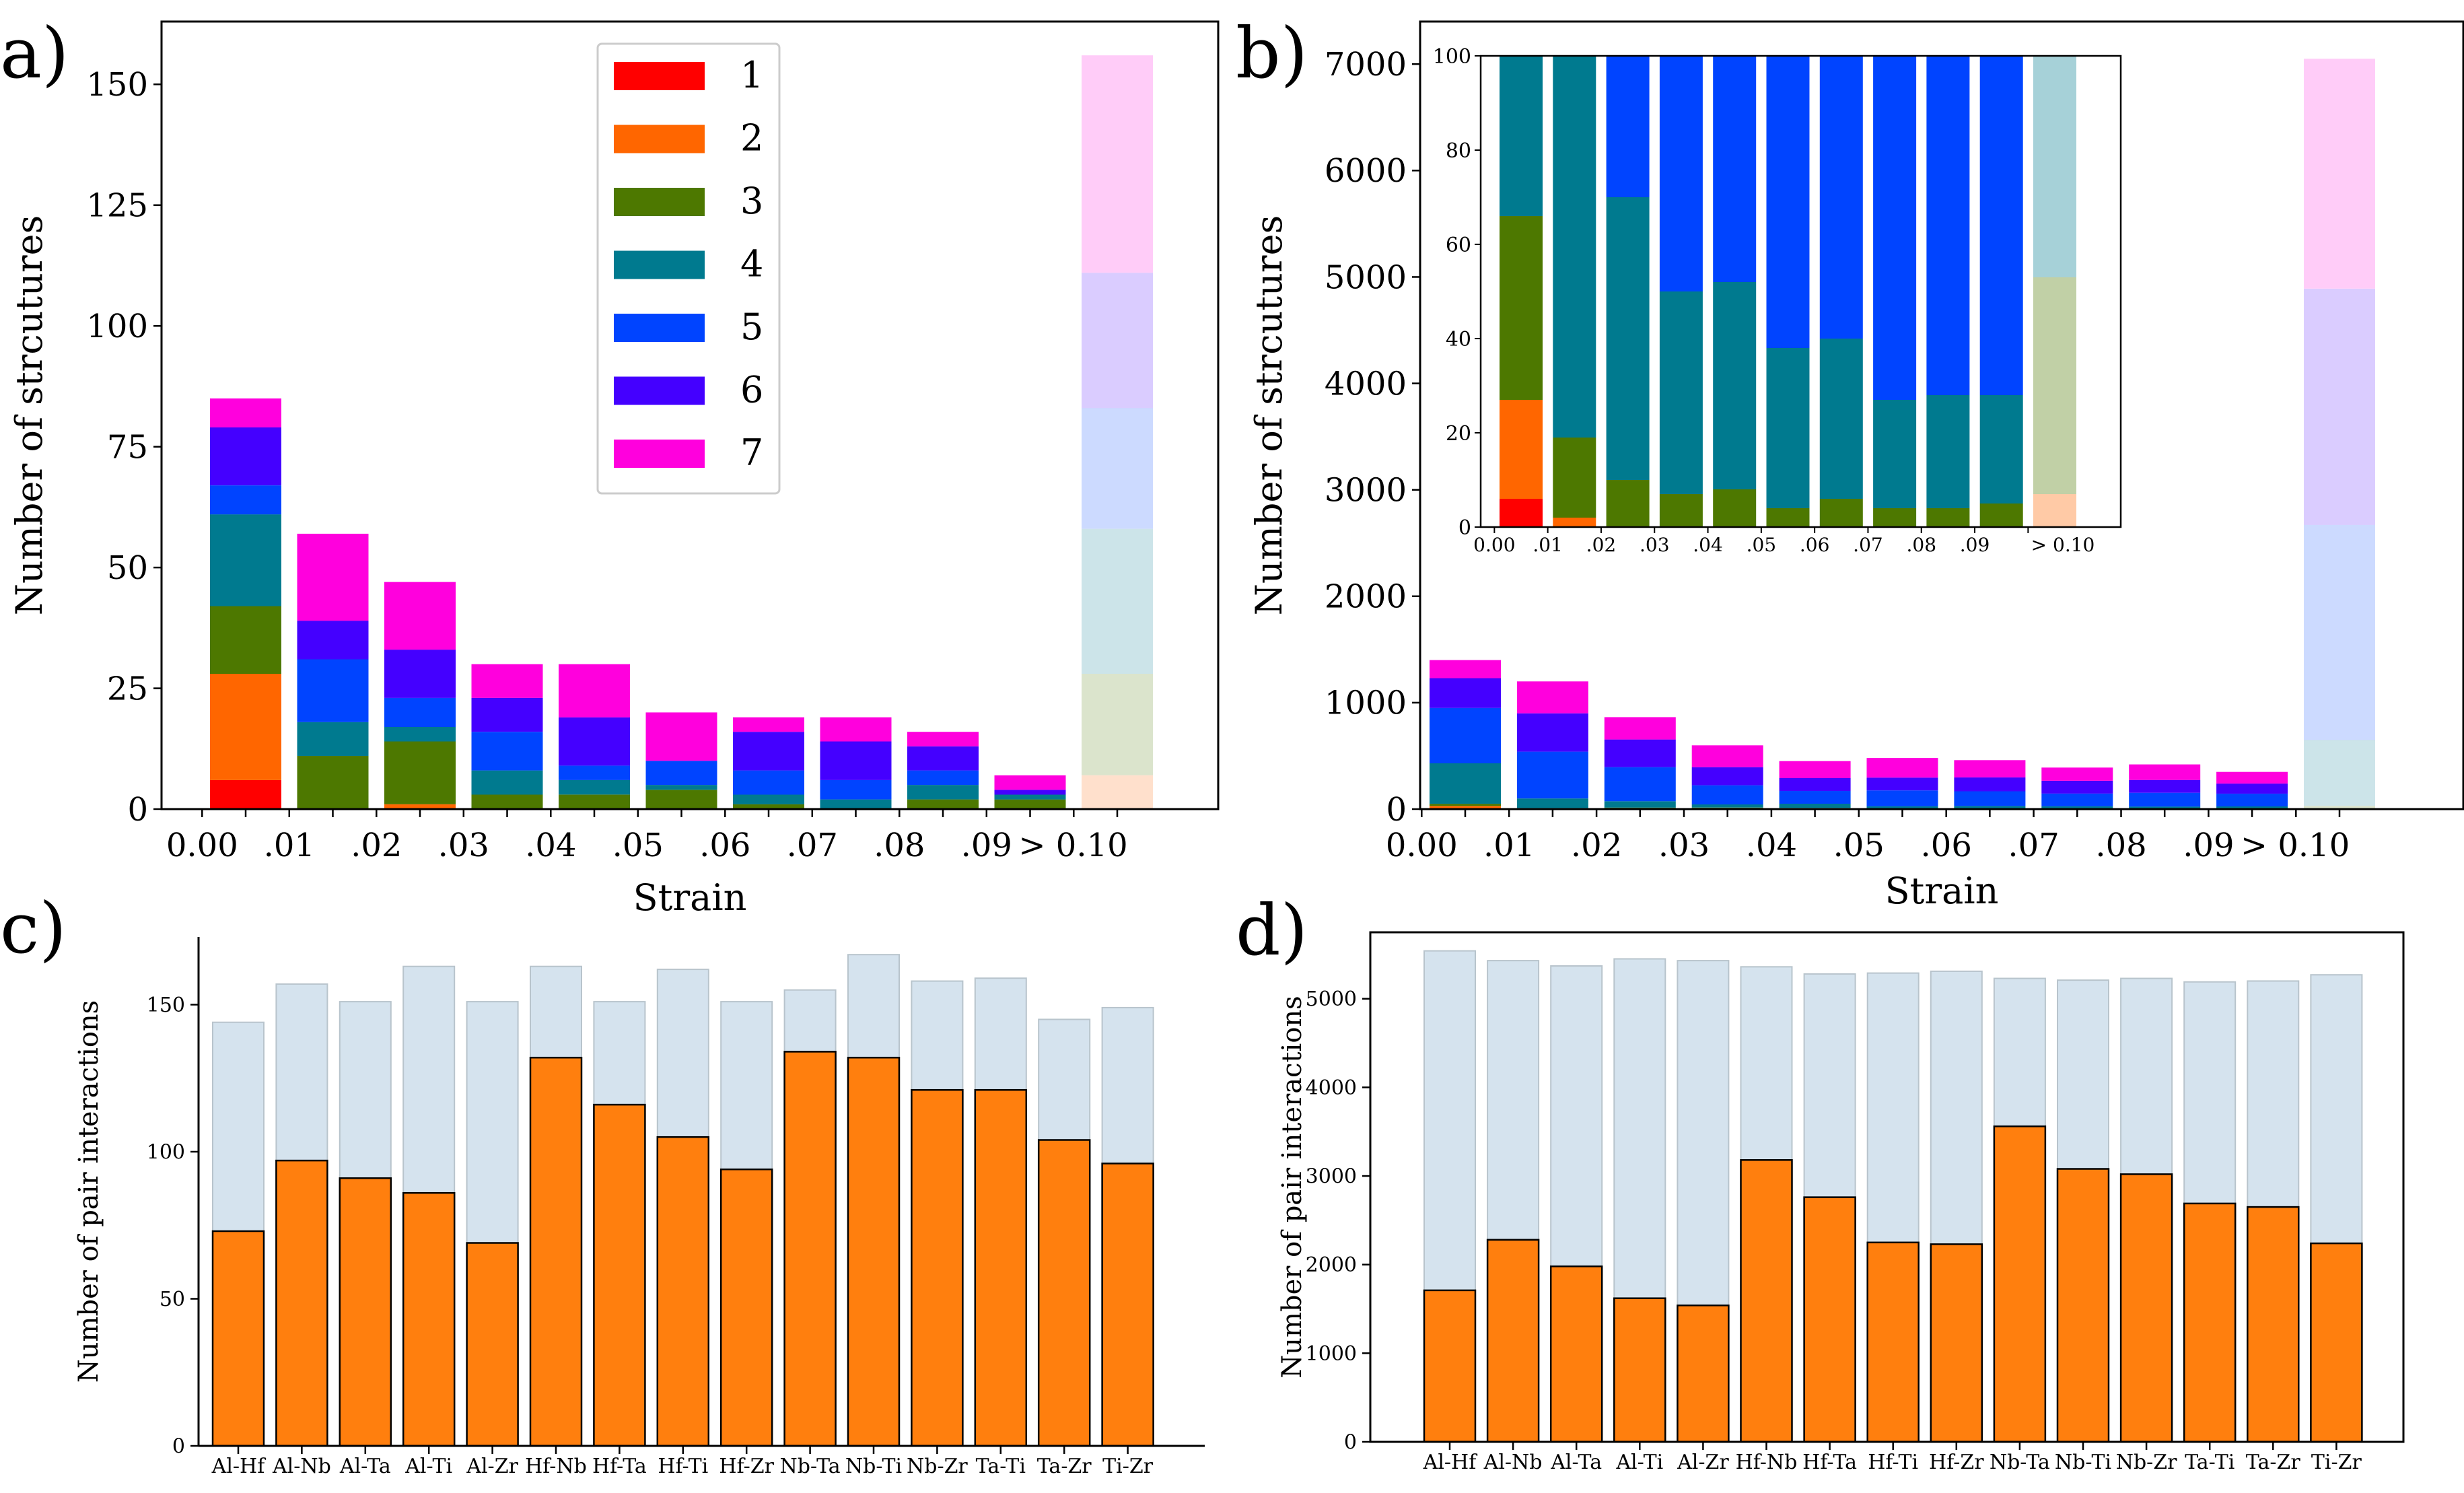  What do you see at coordinates (1422, 846) in the screenshot?
I see `x-tick-label: 0.00` at bounding box center [1422, 846].